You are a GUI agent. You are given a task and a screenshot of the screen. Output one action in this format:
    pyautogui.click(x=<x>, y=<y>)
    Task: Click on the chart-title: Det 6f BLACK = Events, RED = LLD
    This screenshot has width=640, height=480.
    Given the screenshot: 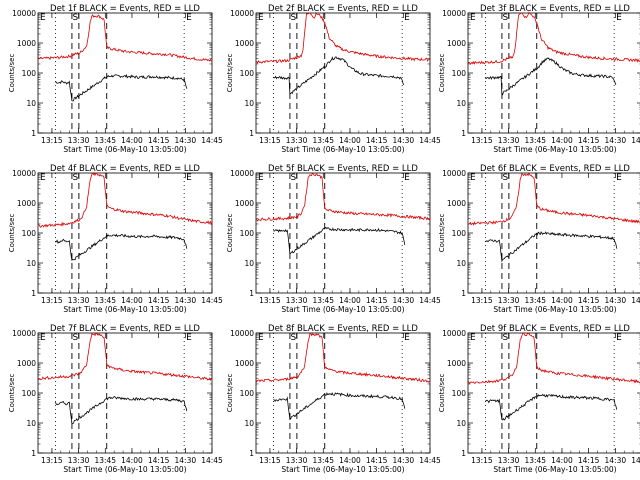 What is the action you would take?
    pyautogui.click(x=555, y=169)
    